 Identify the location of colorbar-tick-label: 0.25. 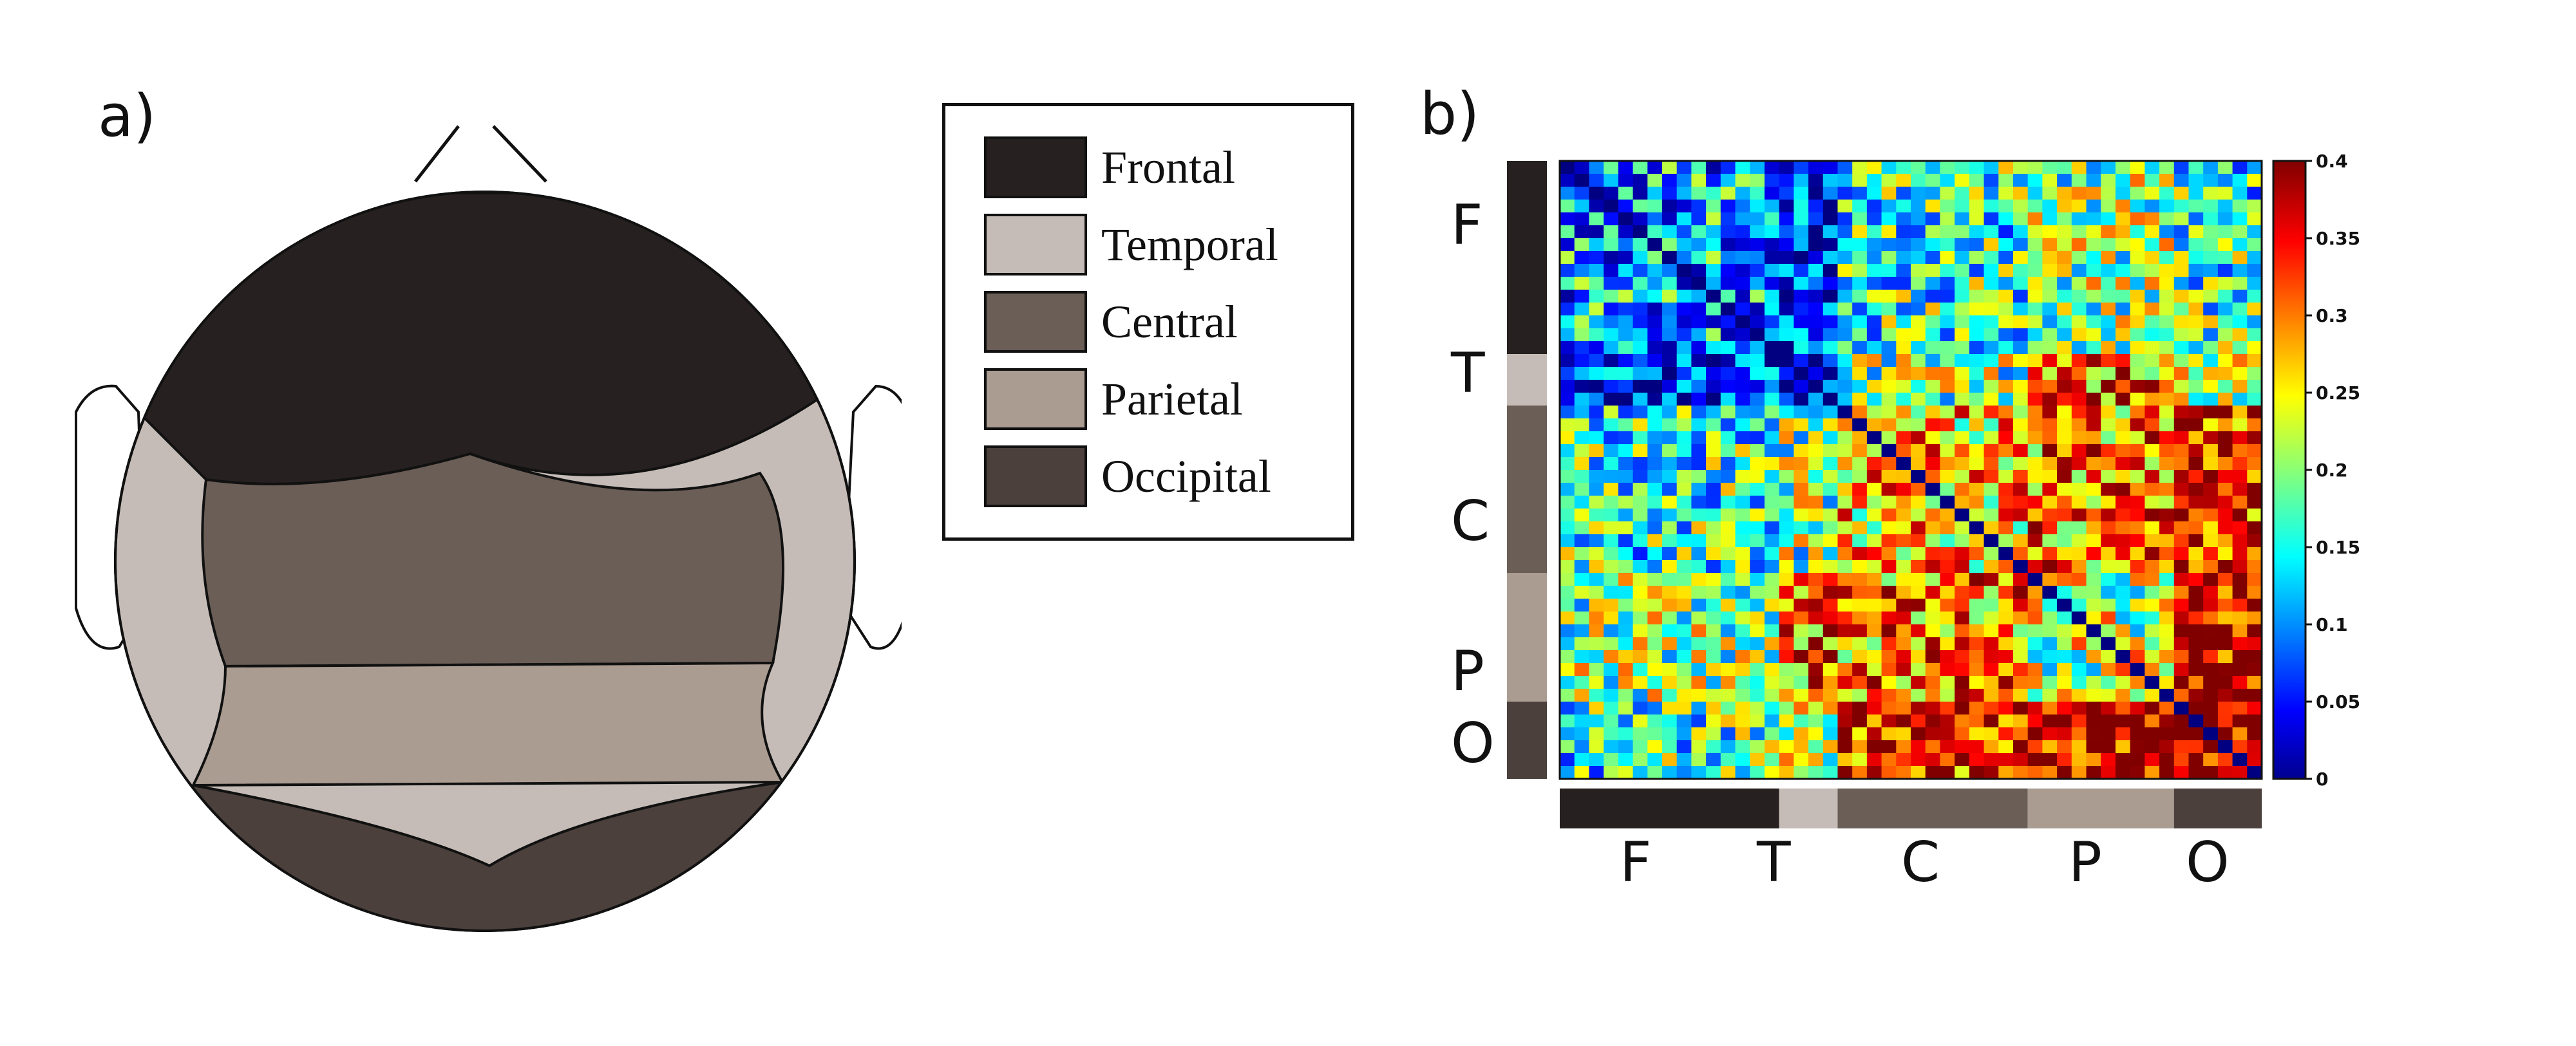
(2338, 393).